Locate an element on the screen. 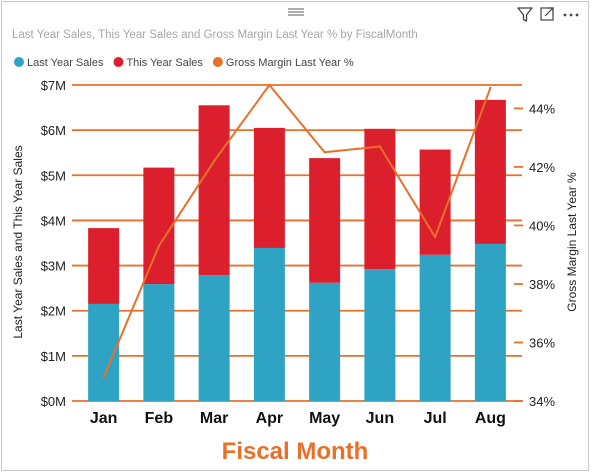 The image size is (592, 474). y2-tick-label-1: 36% is located at coordinates (542, 342).